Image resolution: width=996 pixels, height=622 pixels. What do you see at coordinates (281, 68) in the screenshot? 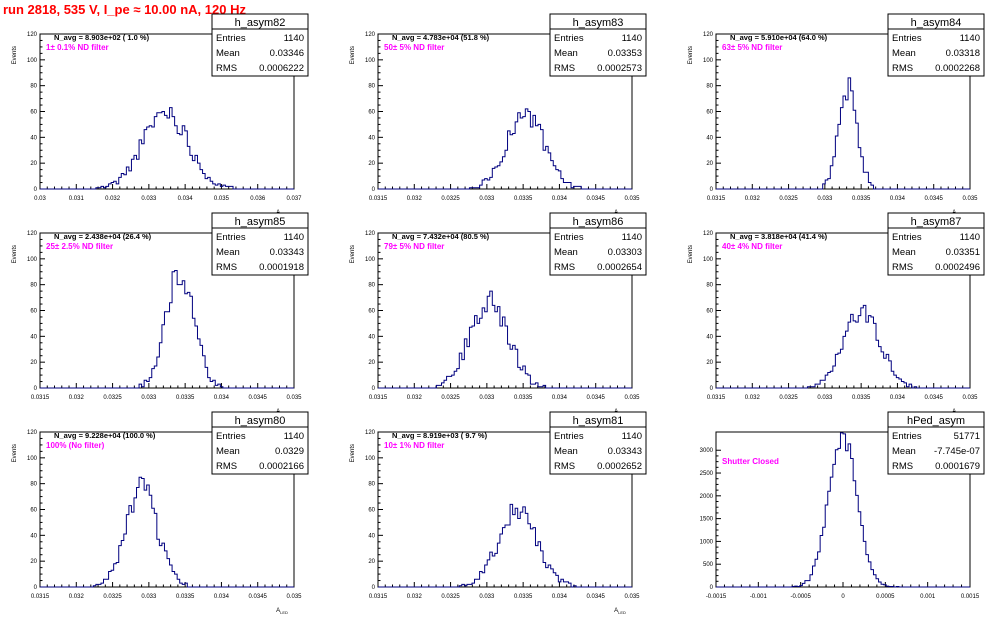
I see `stats-value-rms: 0.0006222` at bounding box center [281, 68].